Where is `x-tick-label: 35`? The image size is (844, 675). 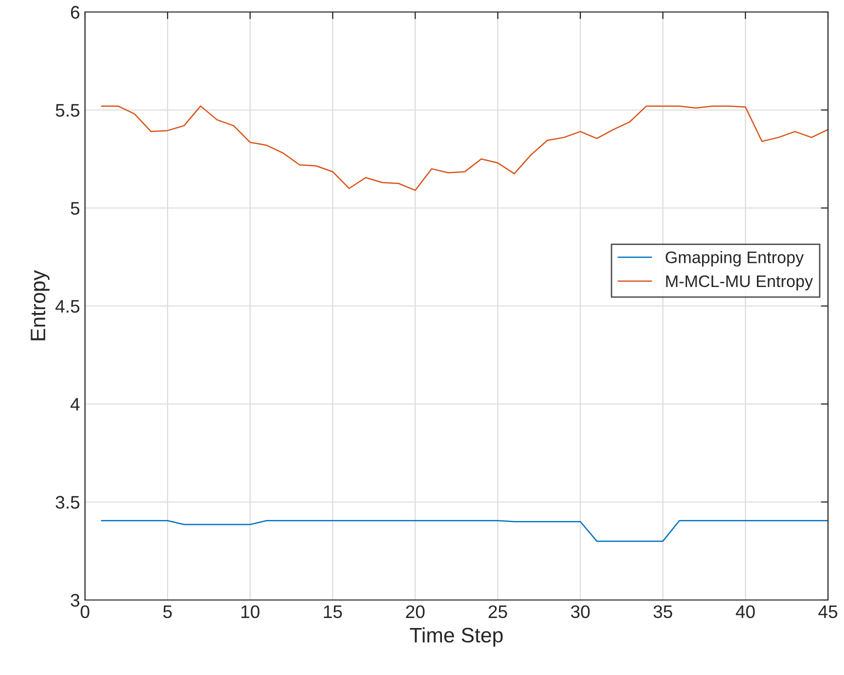
x-tick-label: 35 is located at coordinates (663, 611).